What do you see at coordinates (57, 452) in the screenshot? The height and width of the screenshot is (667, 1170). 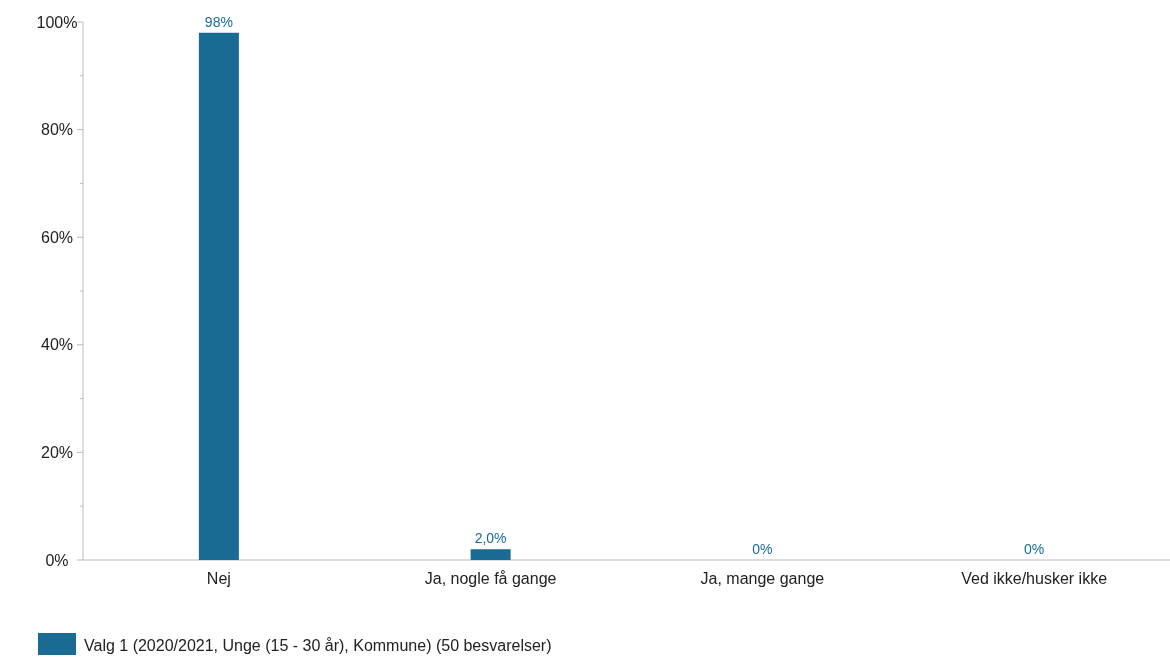 I see `y-tick-label: 20%` at bounding box center [57, 452].